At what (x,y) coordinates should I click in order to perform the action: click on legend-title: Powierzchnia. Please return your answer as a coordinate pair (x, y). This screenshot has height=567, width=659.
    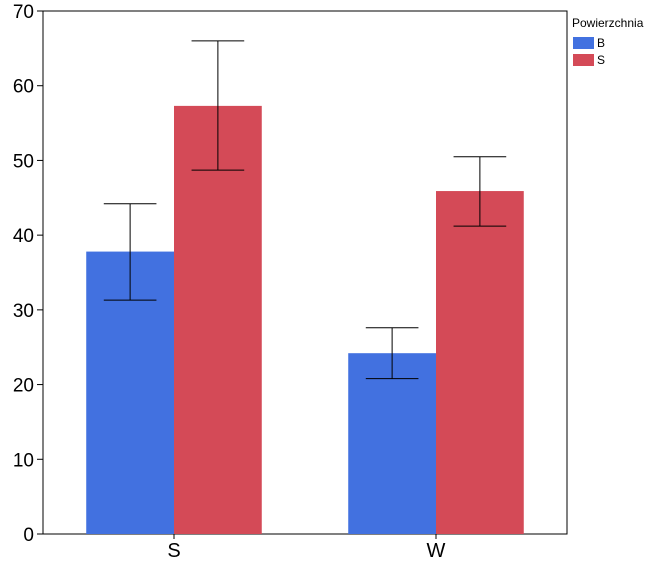
    Looking at the image, I should click on (608, 23).